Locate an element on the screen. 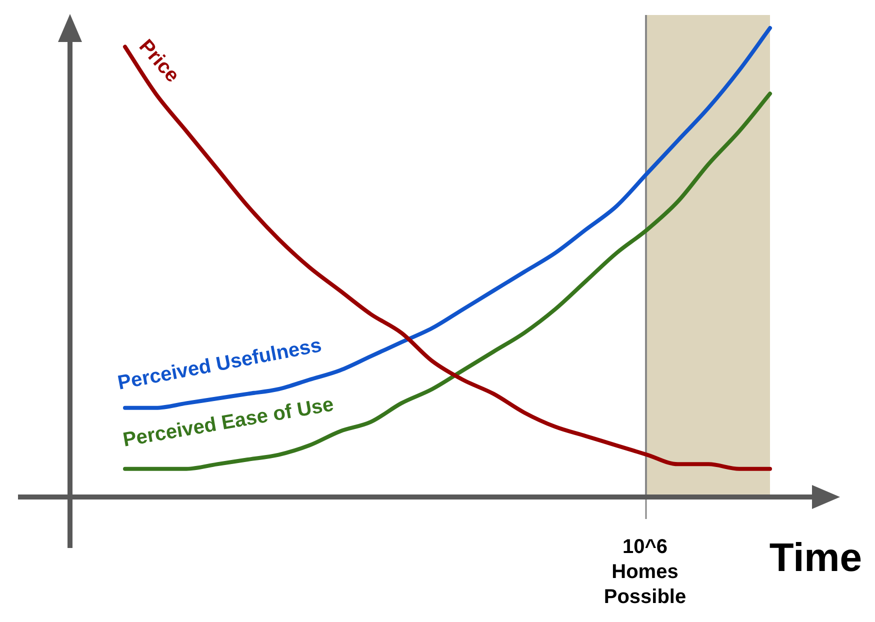  text: 10^6 Homes Possible is located at coordinates (645, 572).